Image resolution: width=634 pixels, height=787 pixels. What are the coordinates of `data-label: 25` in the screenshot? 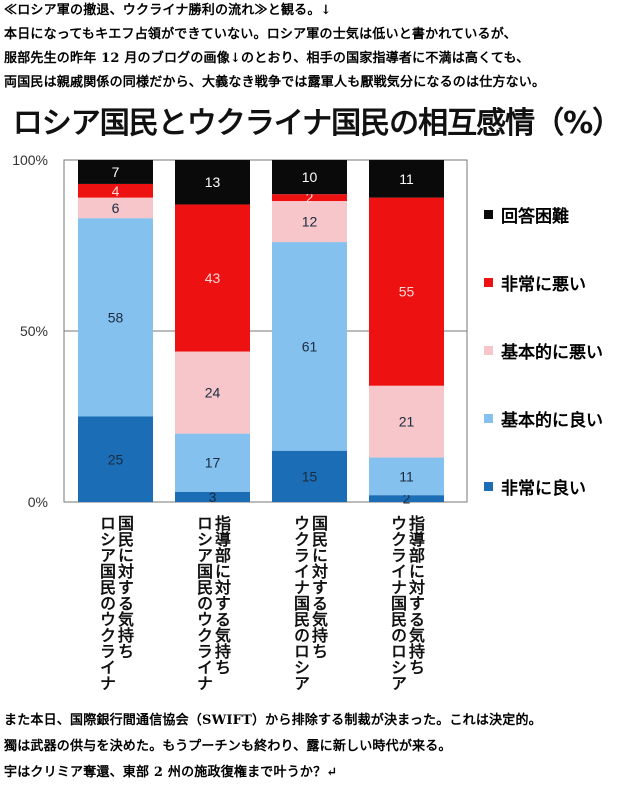 It's located at (116, 459).